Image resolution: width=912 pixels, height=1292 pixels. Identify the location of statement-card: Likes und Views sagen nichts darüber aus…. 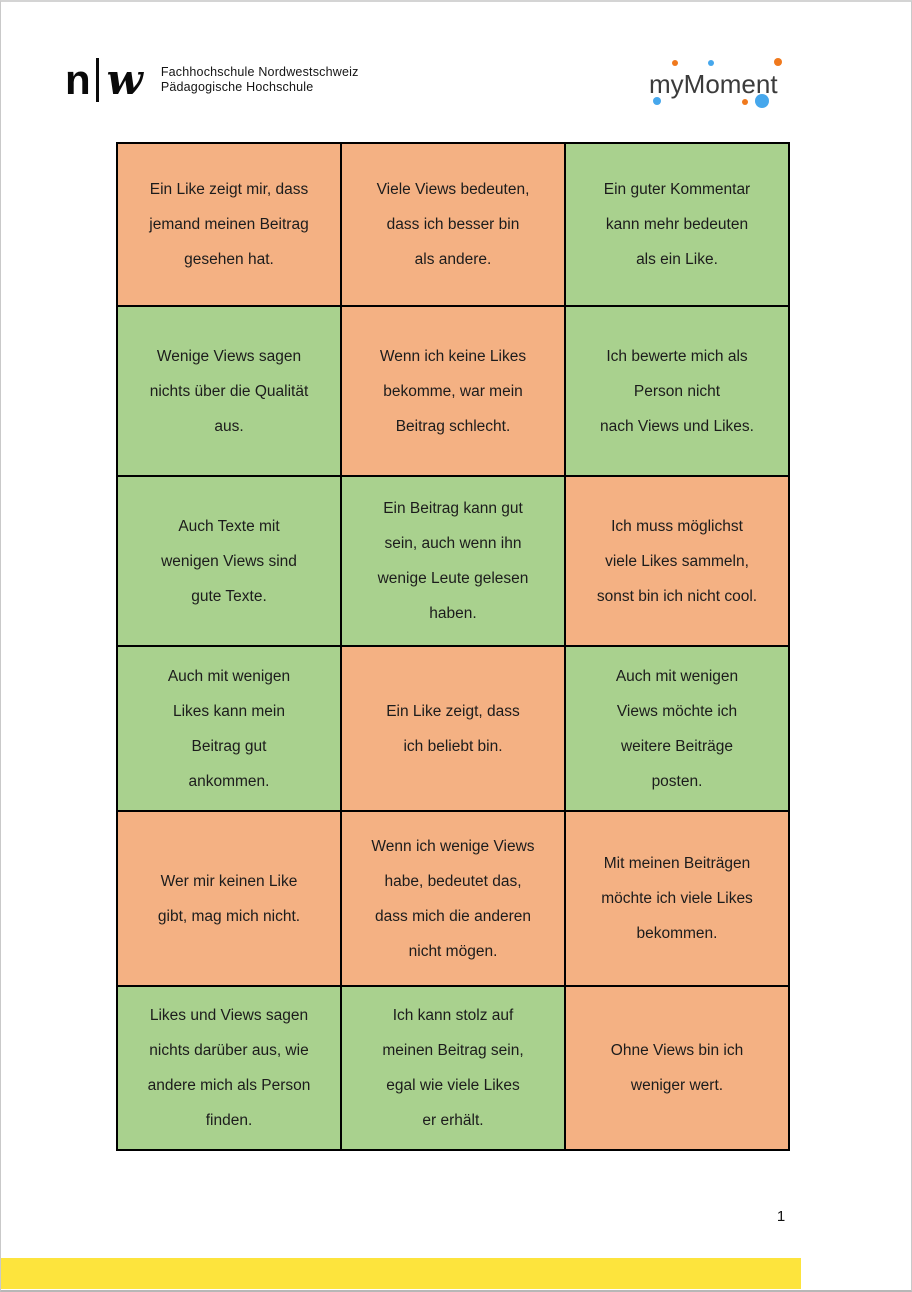
(229, 1068).